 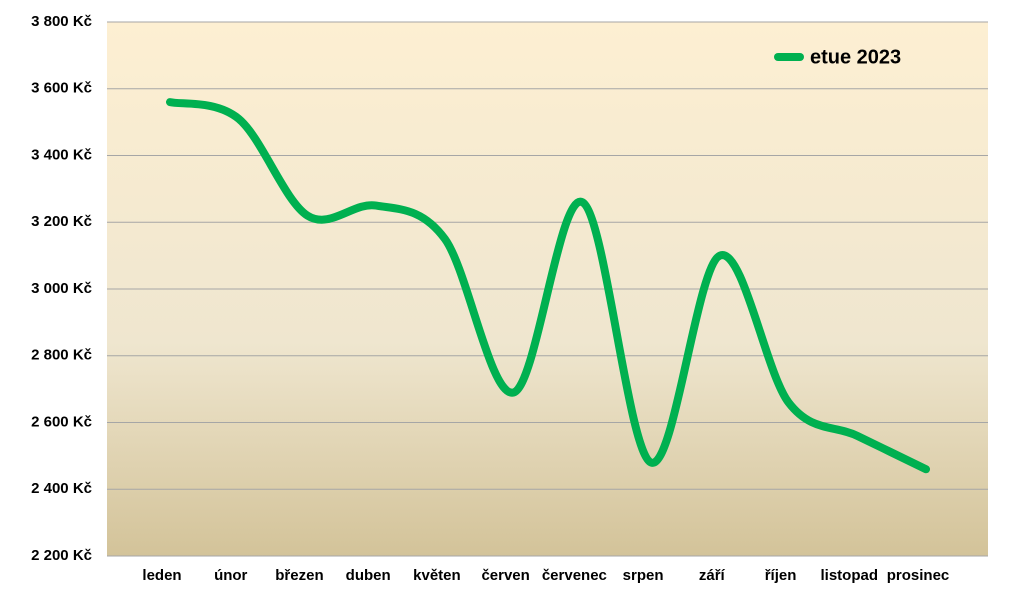 I want to click on y-tick-label: 2 600 Kč, so click(x=61, y=421).